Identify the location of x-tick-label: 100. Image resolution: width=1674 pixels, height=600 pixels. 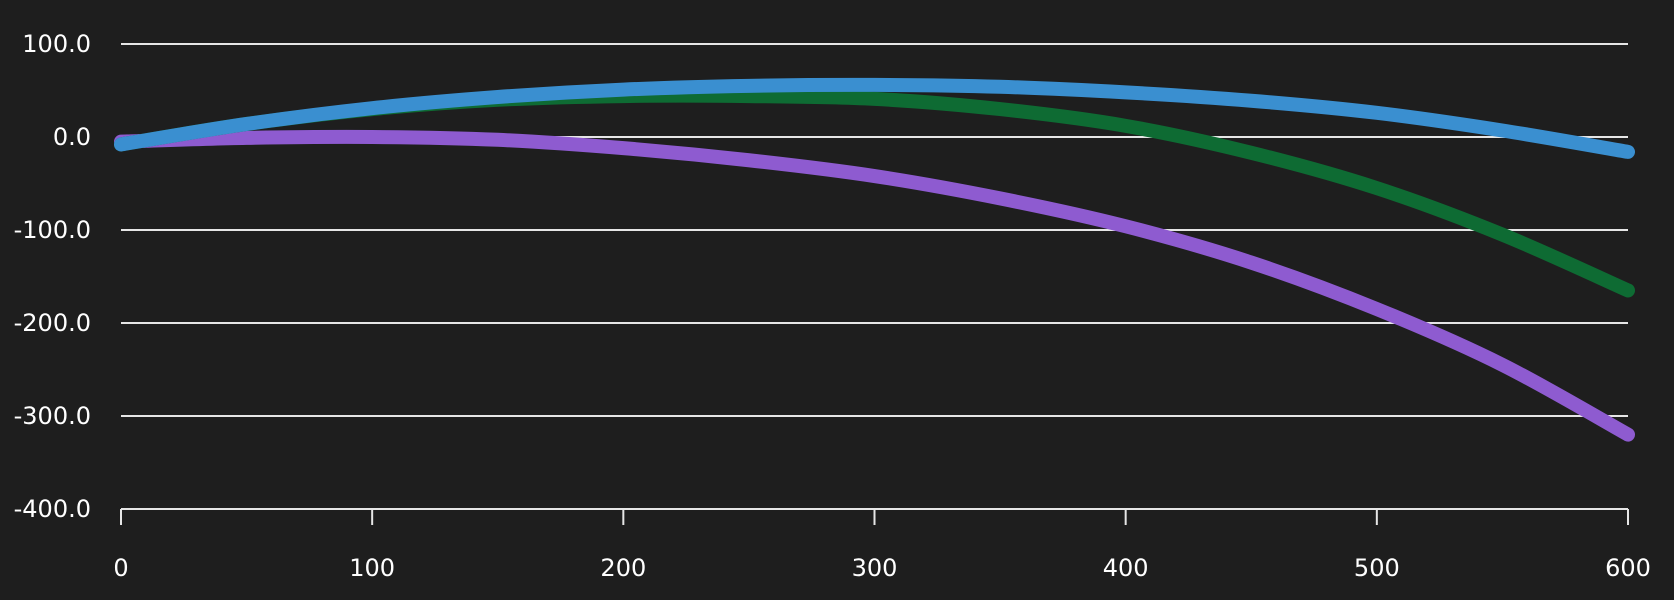
(372, 568).